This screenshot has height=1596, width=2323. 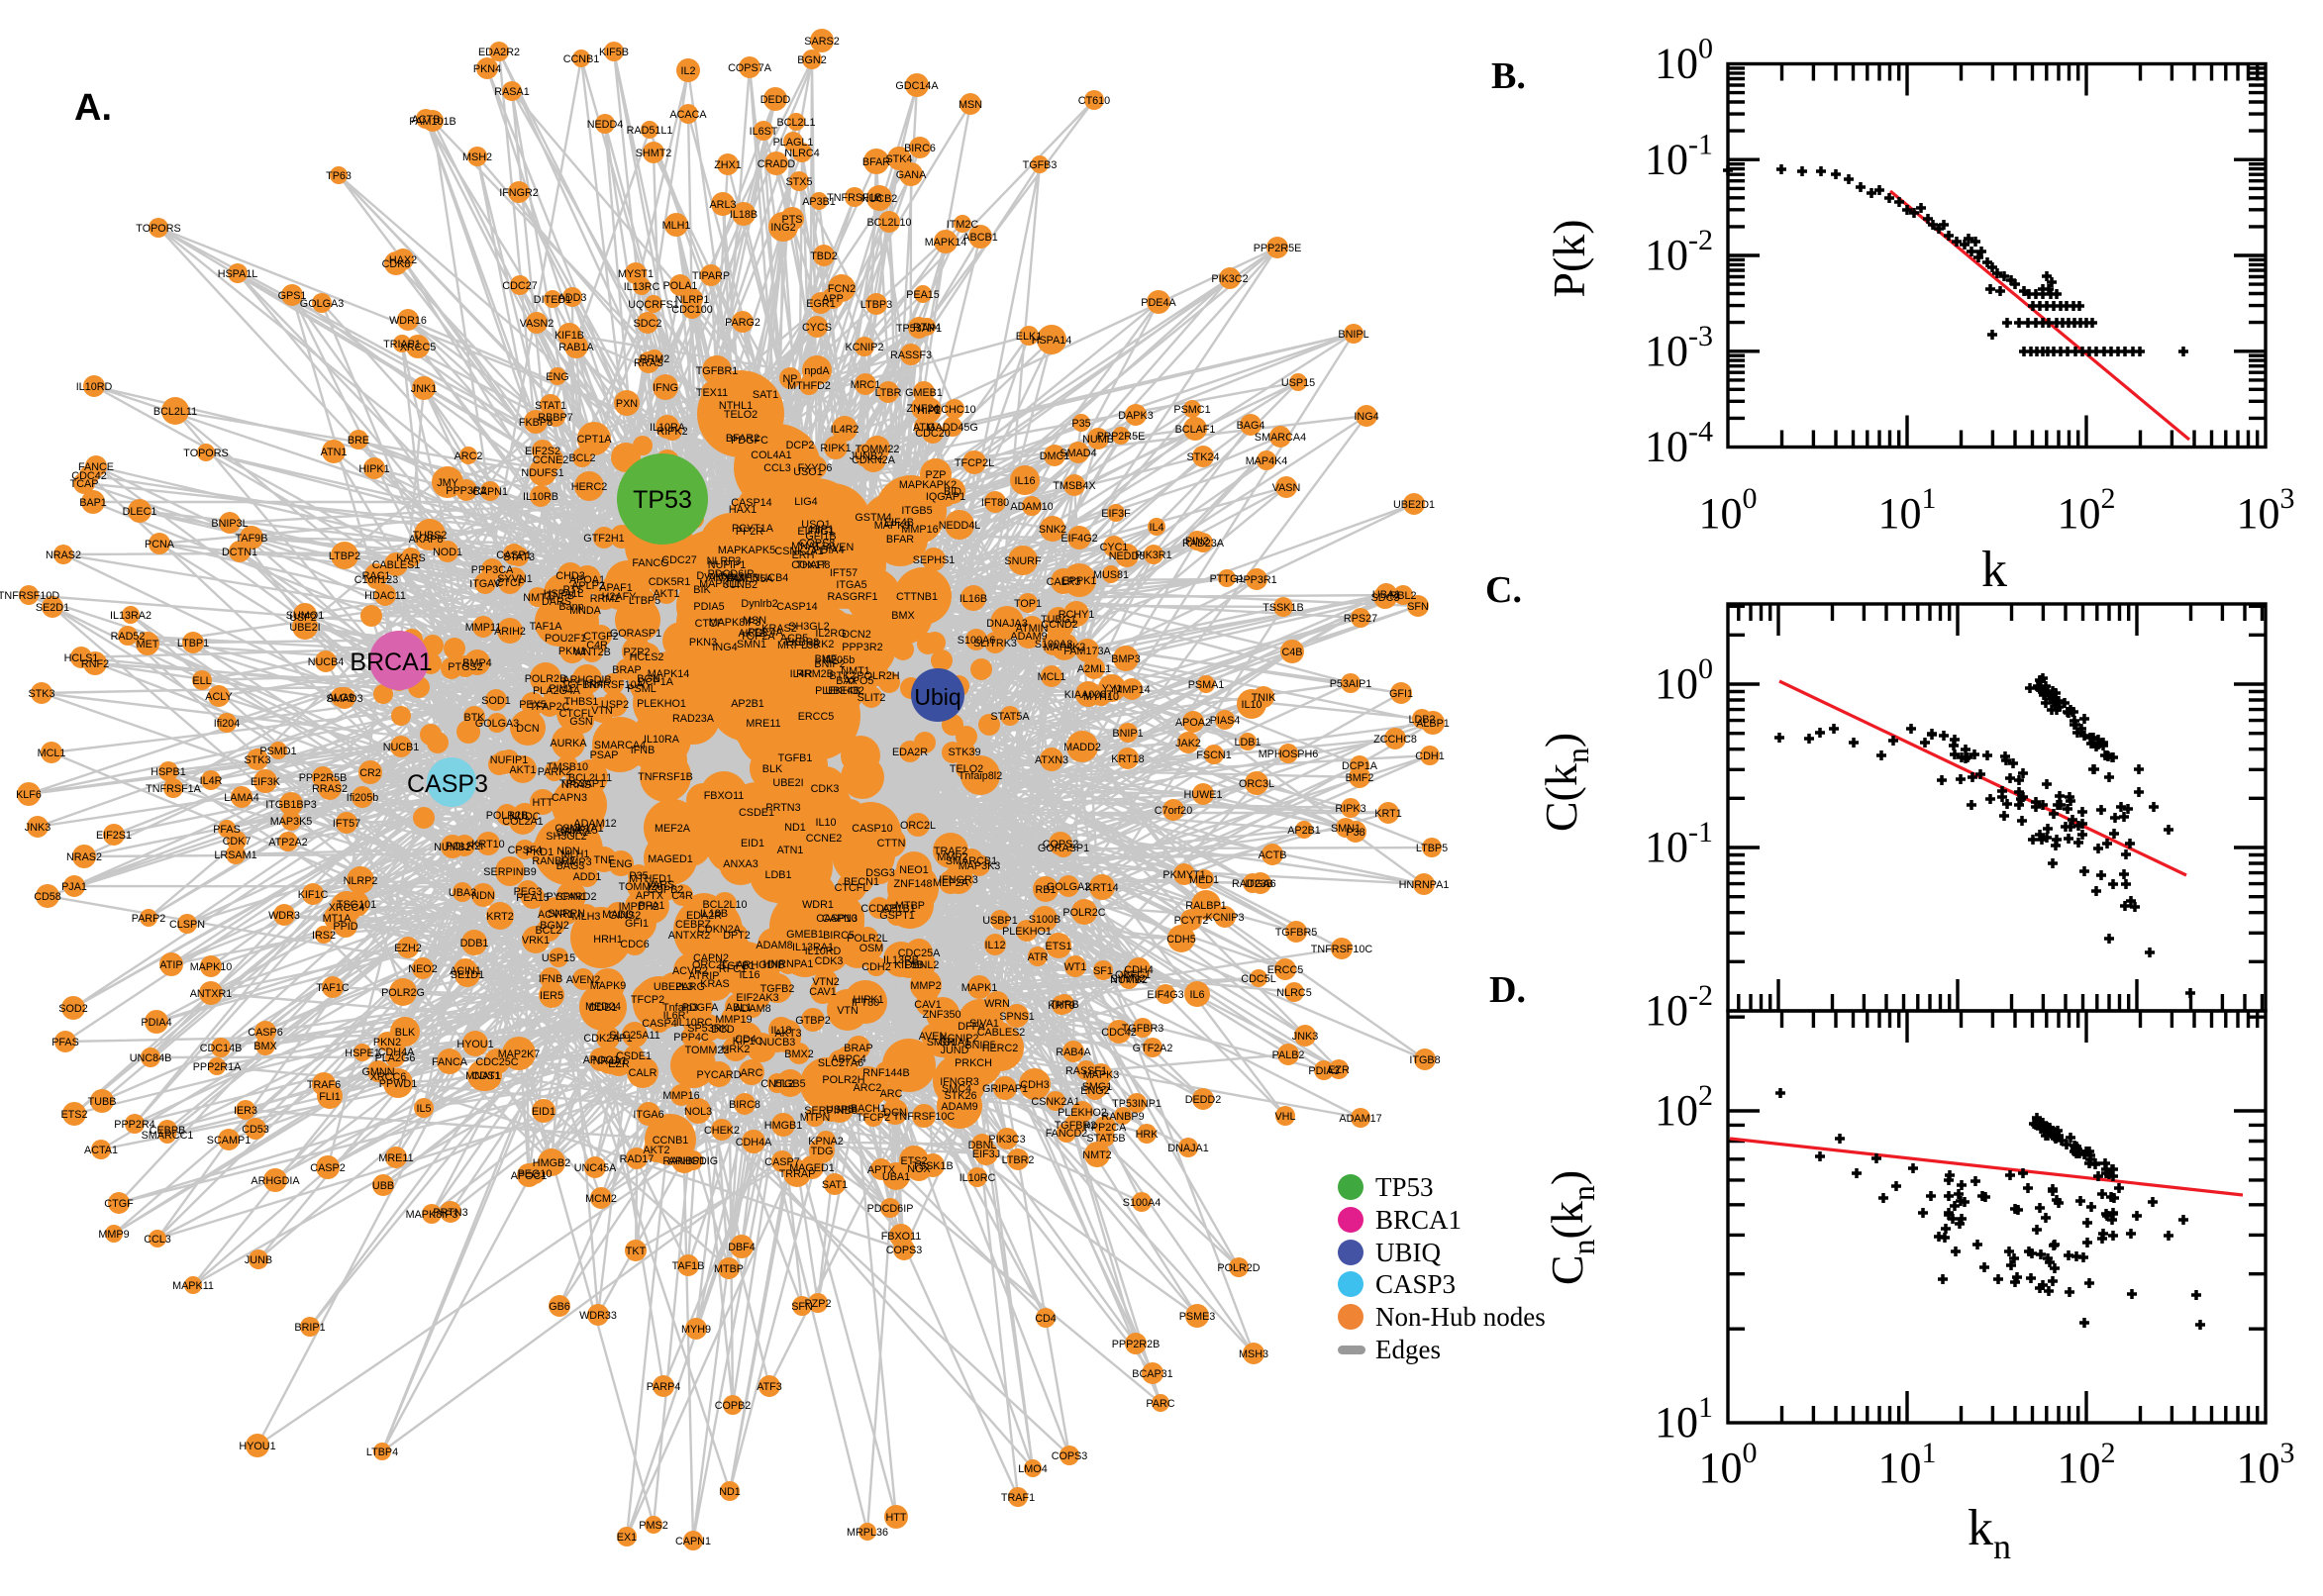 I want to click on svg-text: LMO4, so click(x=1032, y=1469).